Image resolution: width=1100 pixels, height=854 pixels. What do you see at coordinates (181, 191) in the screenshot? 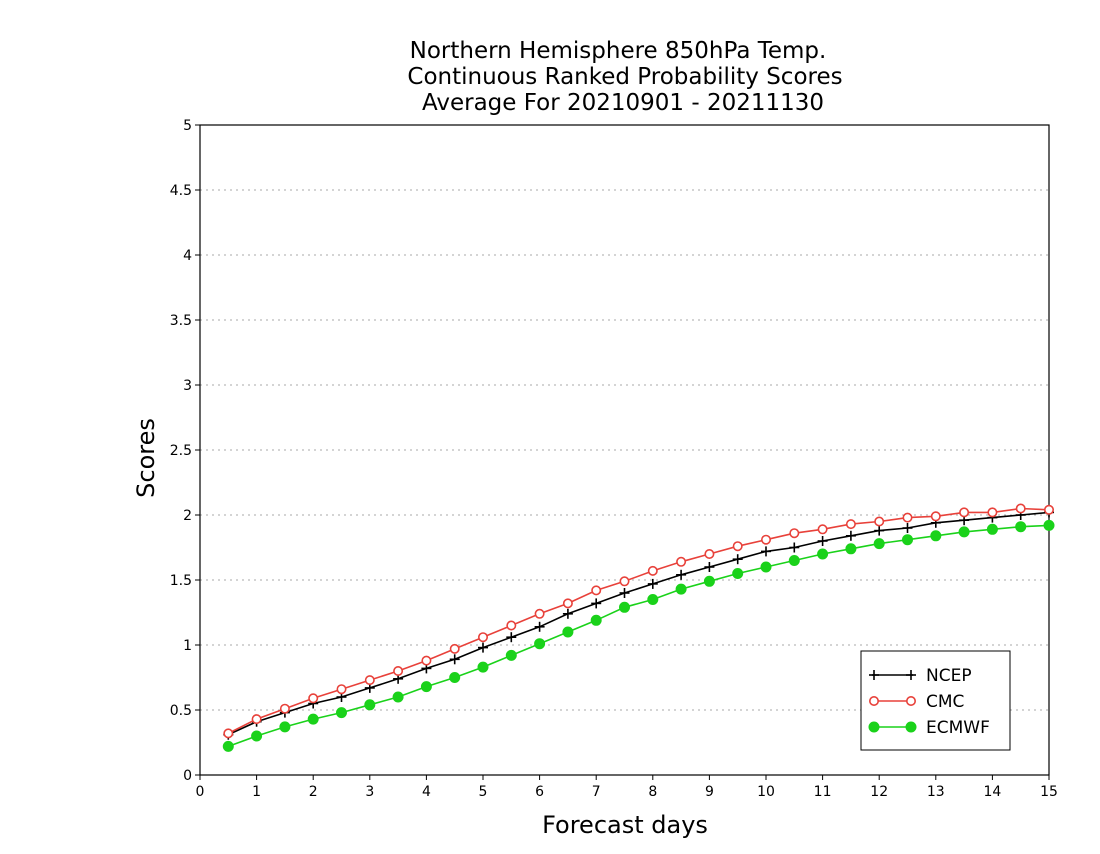
I see `y-tick-label: 4.5` at bounding box center [181, 191].